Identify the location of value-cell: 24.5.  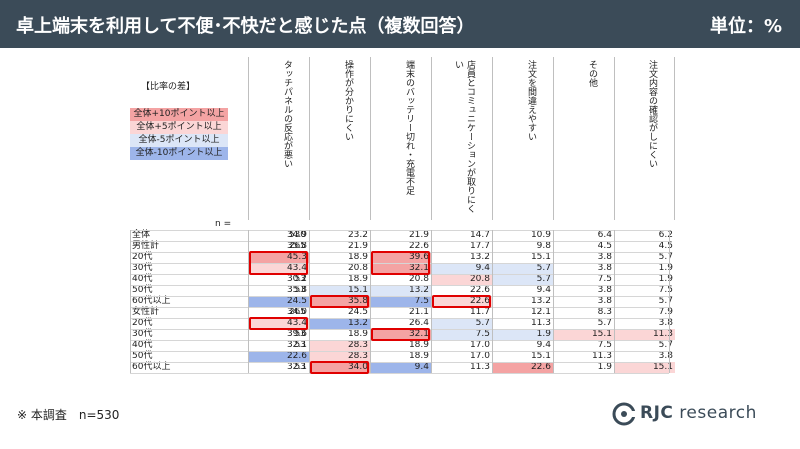
(278, 301).